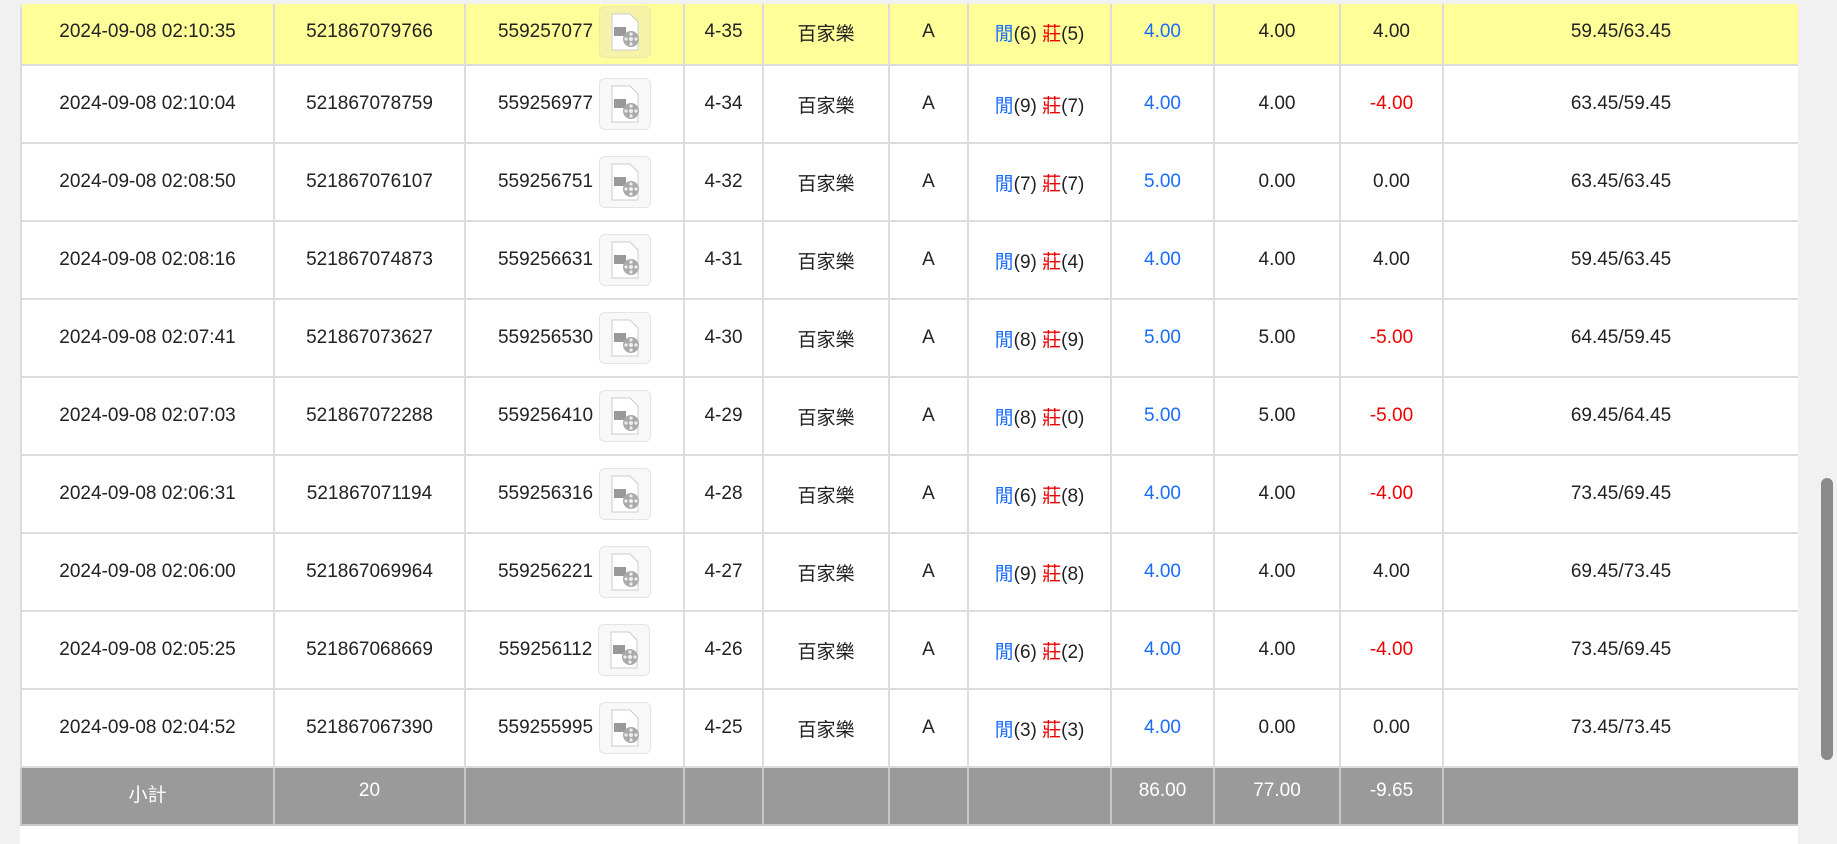  What do you see at coordinates (723, 728) in the screenshot?
I see `round: 4-25` at bounding box center [723, 728].